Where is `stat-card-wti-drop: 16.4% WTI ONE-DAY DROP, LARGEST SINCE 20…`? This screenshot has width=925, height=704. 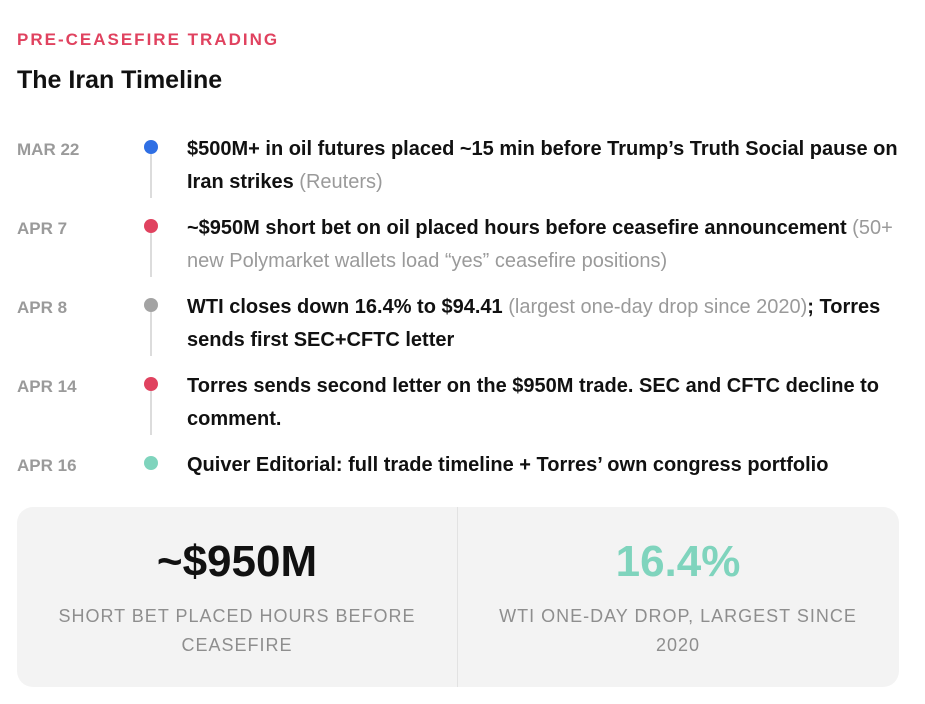 stat-card-wti-drop: 16.4% WTI ONE-DAY DROP, LARGEST SINCE 20… is located at coordinates (678, 597).